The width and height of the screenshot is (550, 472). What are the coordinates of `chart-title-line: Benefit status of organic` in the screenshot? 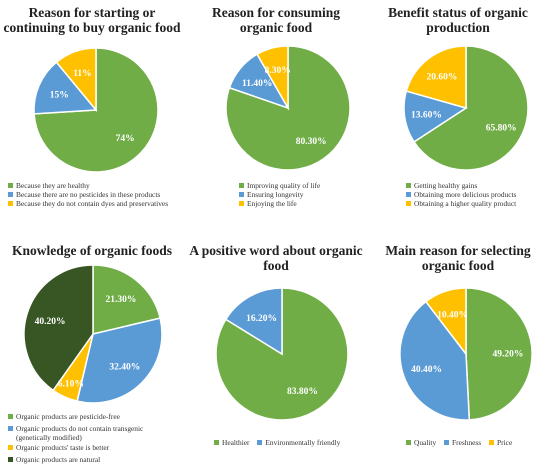 It's located at (458, 12).